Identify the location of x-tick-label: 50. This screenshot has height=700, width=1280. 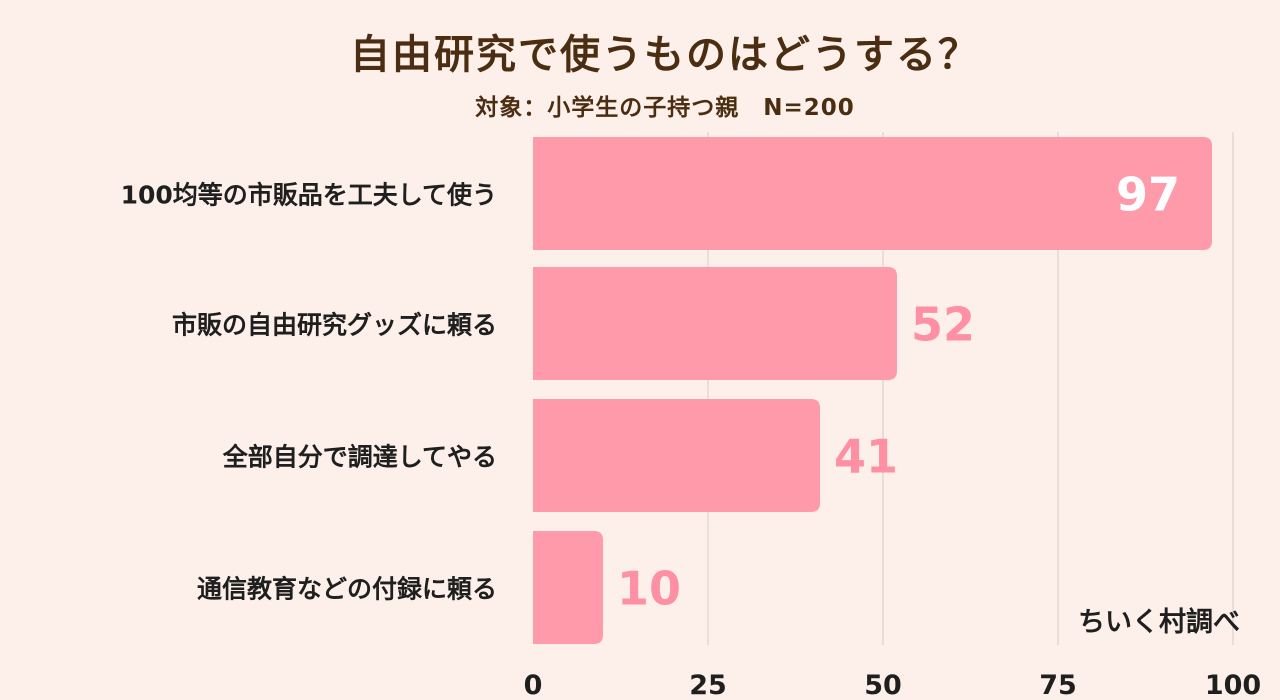
(883, 685).